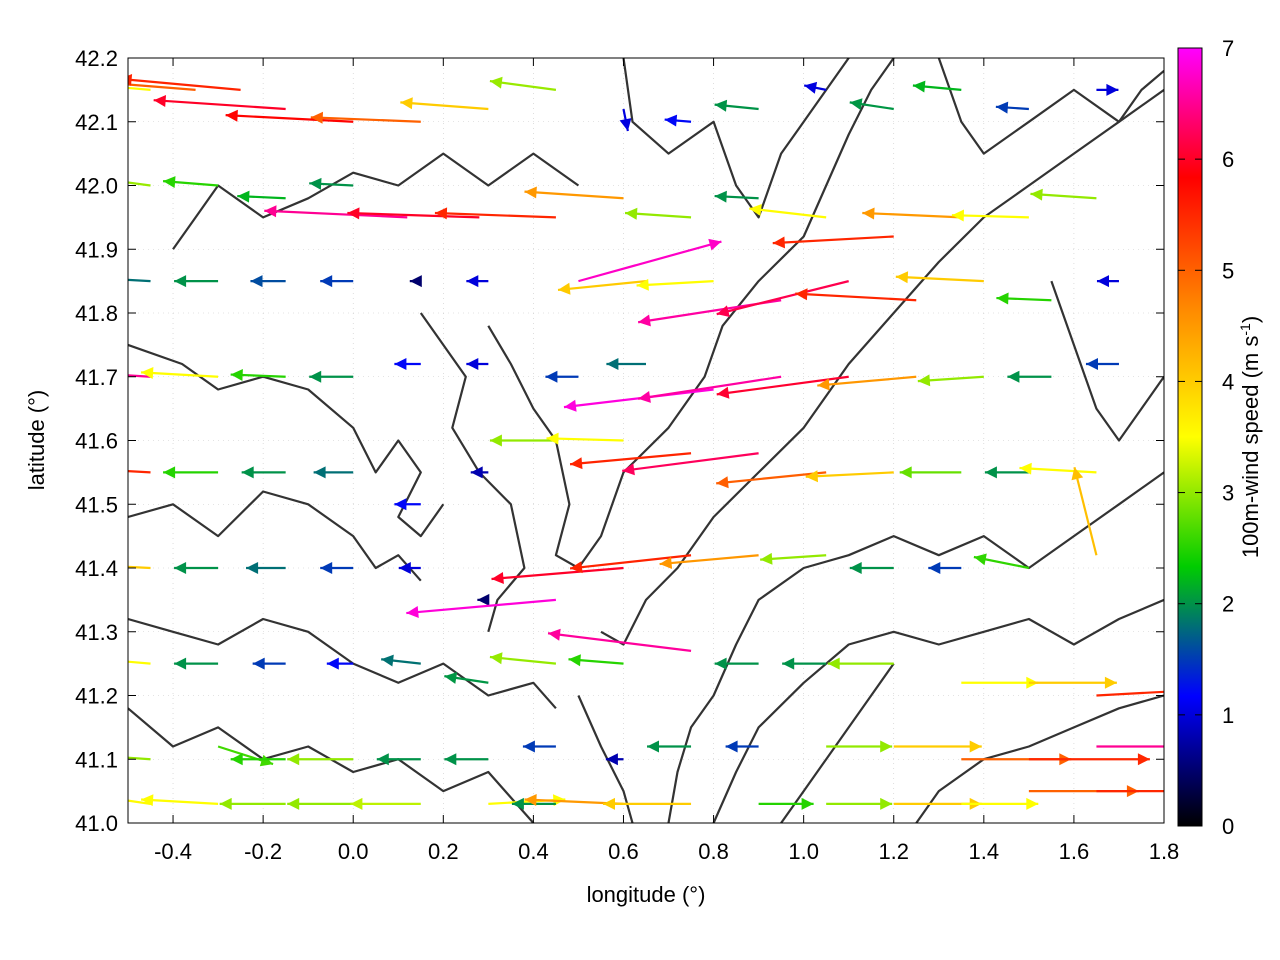  I want to click on colorbar, so click(1190, 437).